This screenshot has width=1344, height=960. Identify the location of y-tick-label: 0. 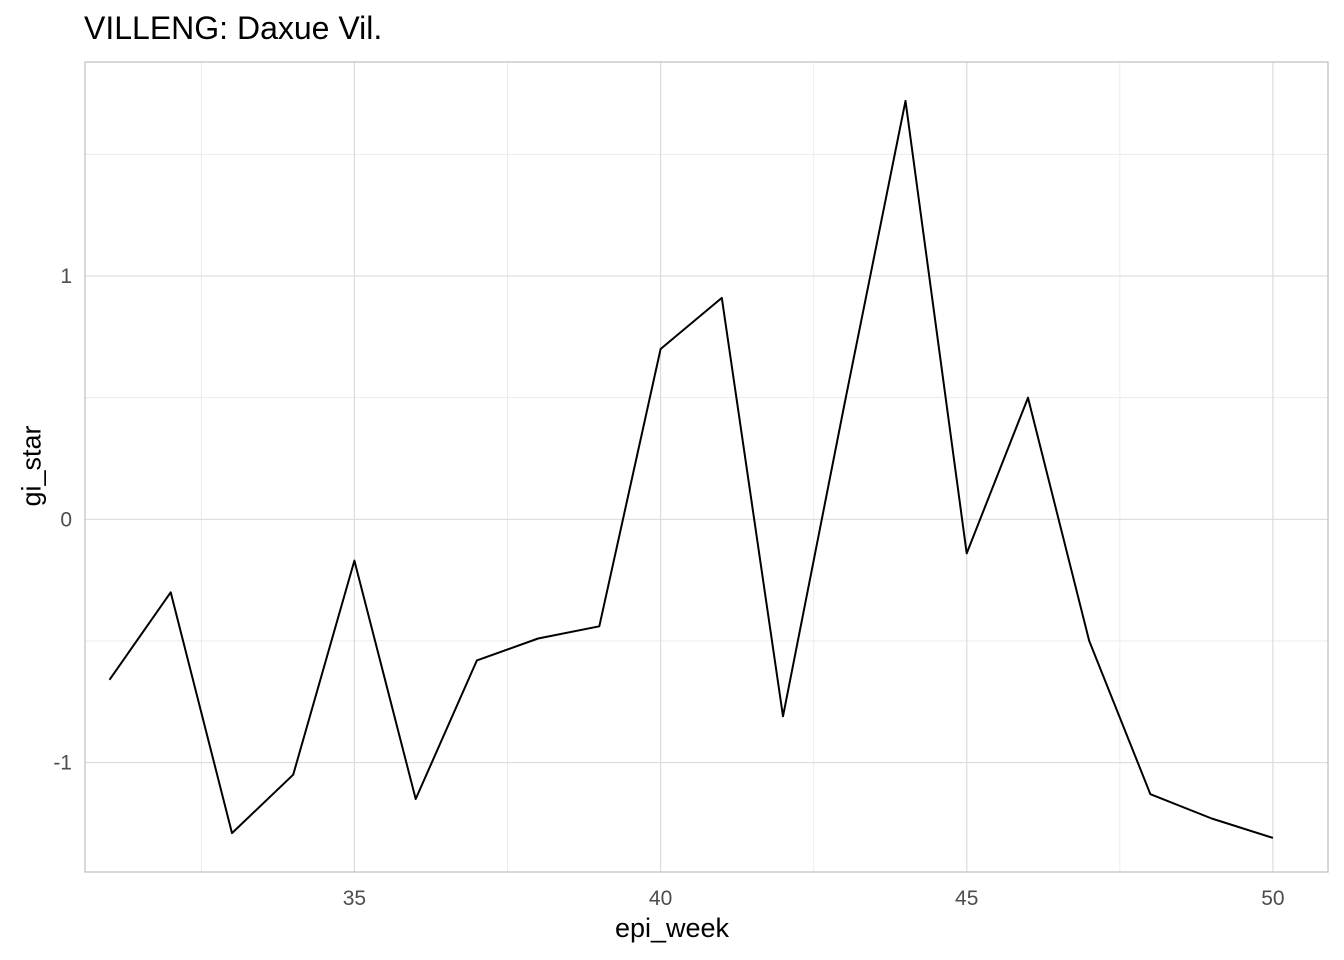
(66, 519).